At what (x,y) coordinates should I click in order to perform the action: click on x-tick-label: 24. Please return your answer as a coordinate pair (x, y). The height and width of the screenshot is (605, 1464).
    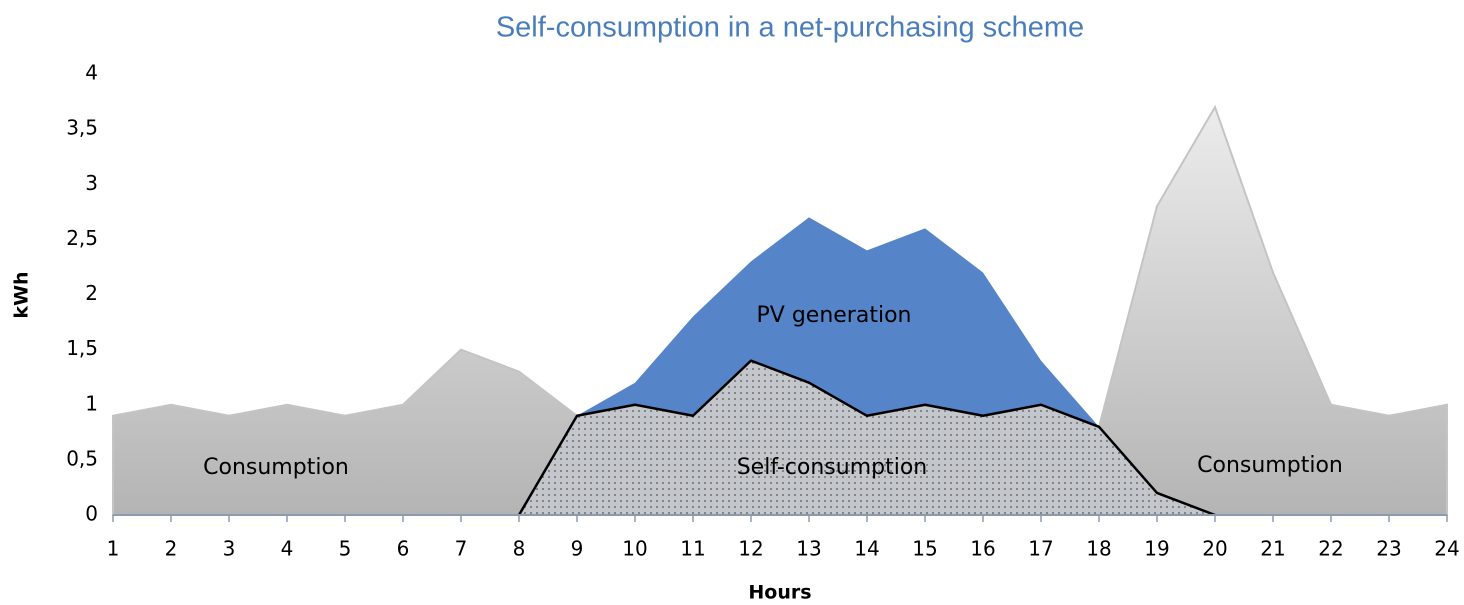
    Looking at the image, I should click on (1446, 549).